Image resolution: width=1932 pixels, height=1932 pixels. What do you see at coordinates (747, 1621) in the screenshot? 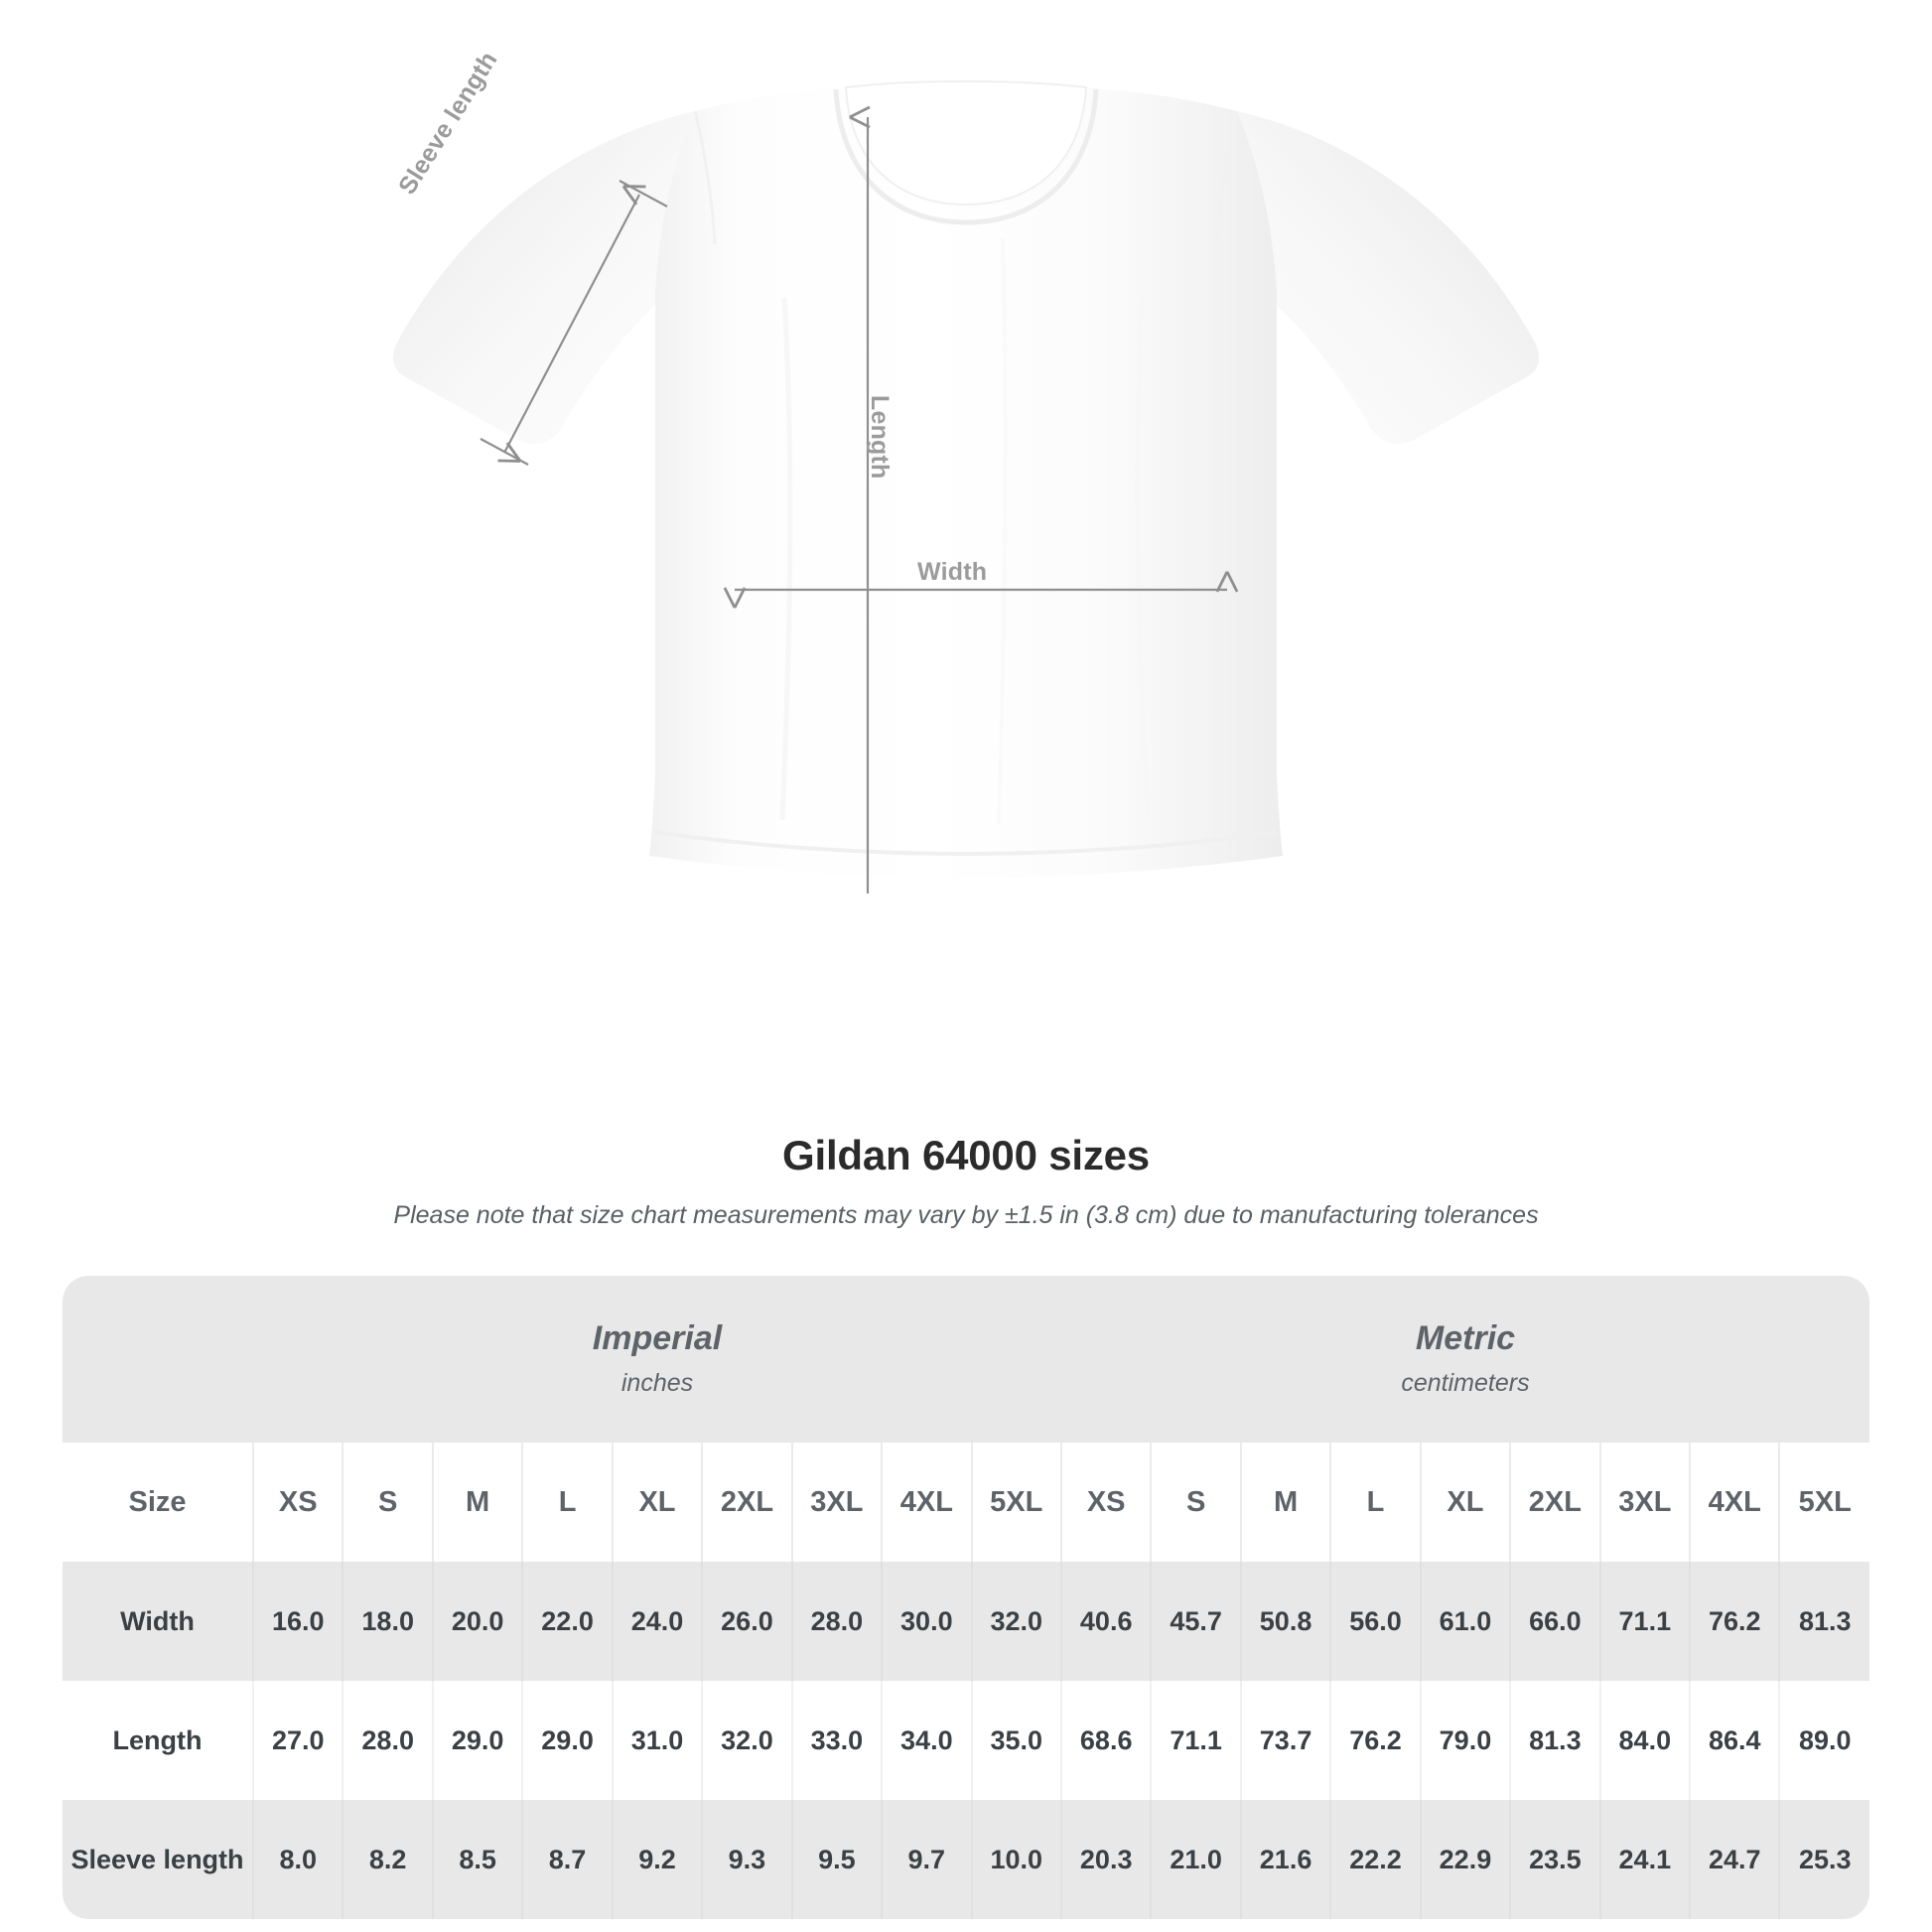
I see `cell-width-imperial-2xl: 26.0` at bounding box center [747, 1621].